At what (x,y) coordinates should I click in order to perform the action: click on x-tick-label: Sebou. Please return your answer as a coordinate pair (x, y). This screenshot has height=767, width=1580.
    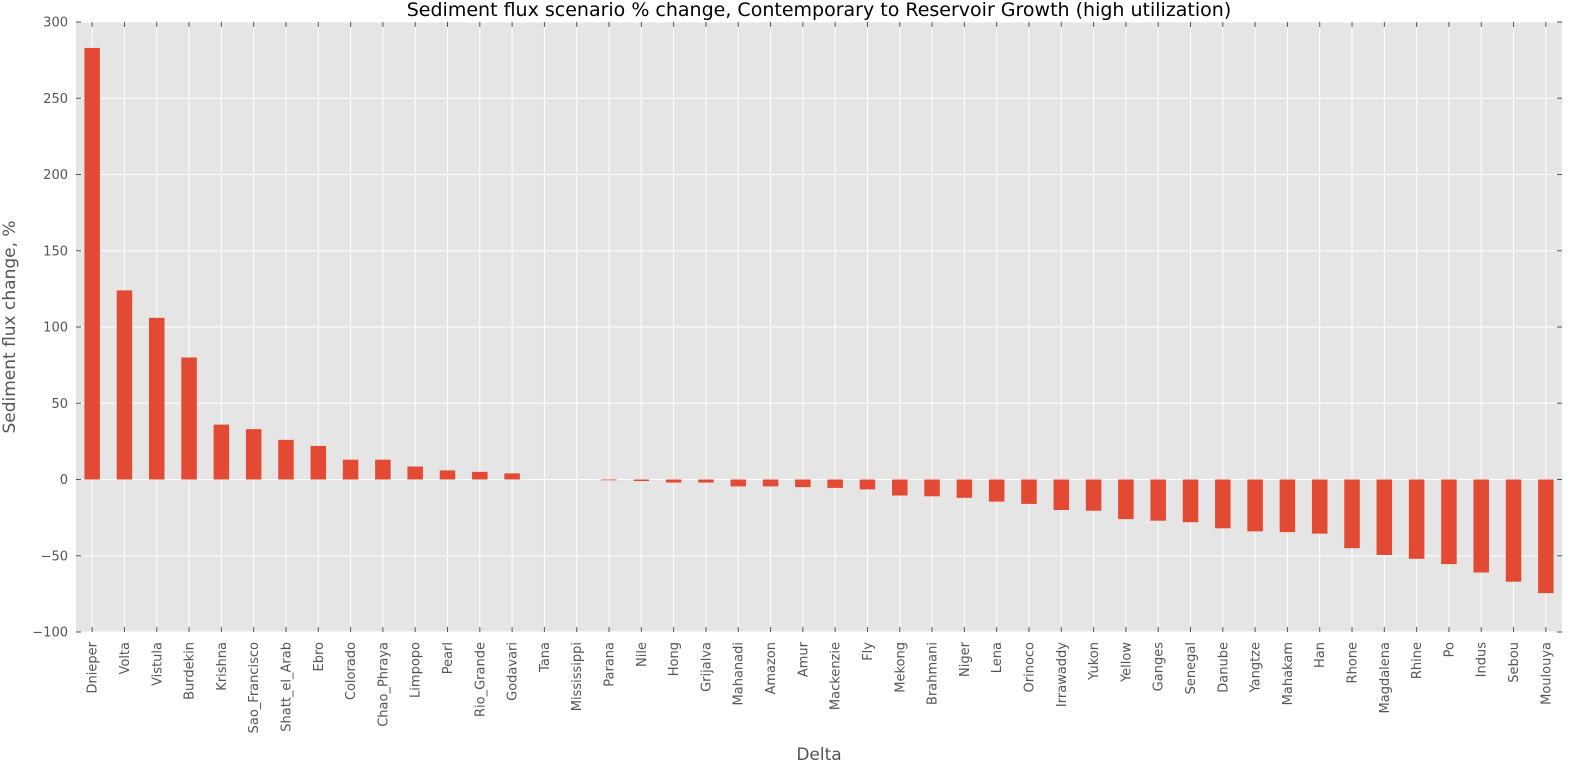
    Looking at the image, I should click on (1514, 662).